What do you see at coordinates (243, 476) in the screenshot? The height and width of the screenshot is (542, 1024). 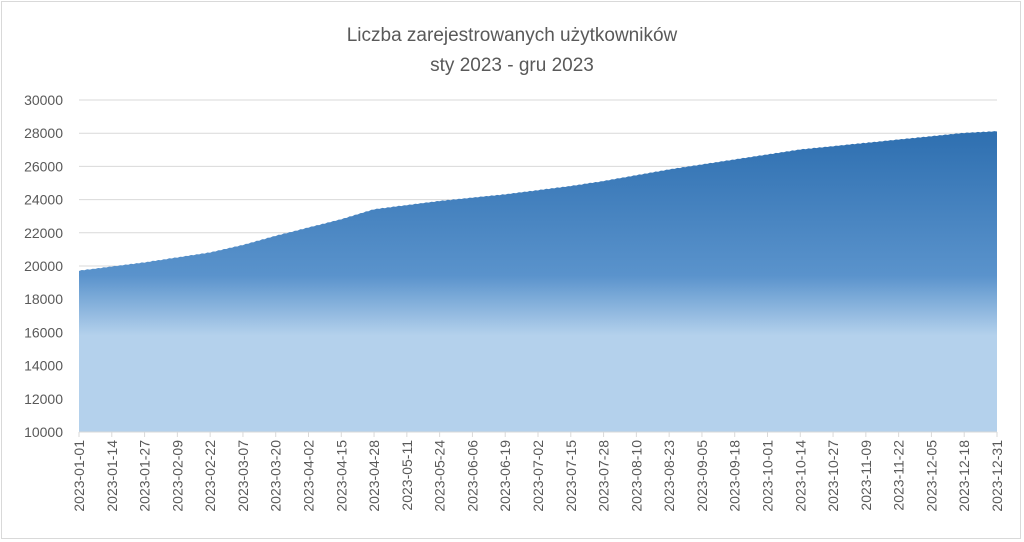 I see `x-tick-label: 2023-03-07` at bounding box center [243, 476].